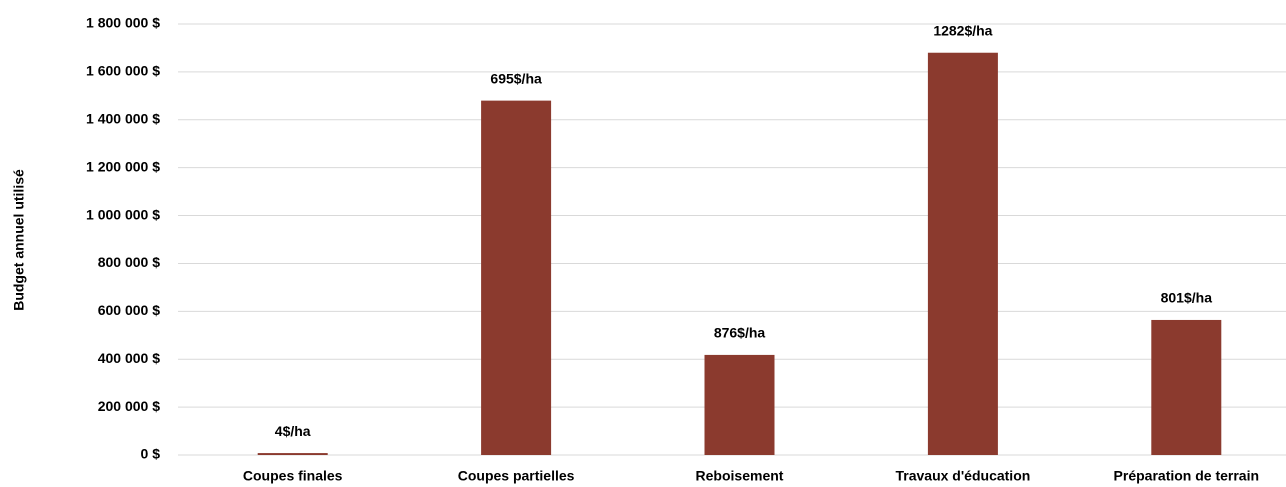 The image size is (1286, 487). What do you see at coordinates (123, 166) in the screenshot?
I see `y-tick-label: 1 200 000 $` at bounding box center [123, 166].